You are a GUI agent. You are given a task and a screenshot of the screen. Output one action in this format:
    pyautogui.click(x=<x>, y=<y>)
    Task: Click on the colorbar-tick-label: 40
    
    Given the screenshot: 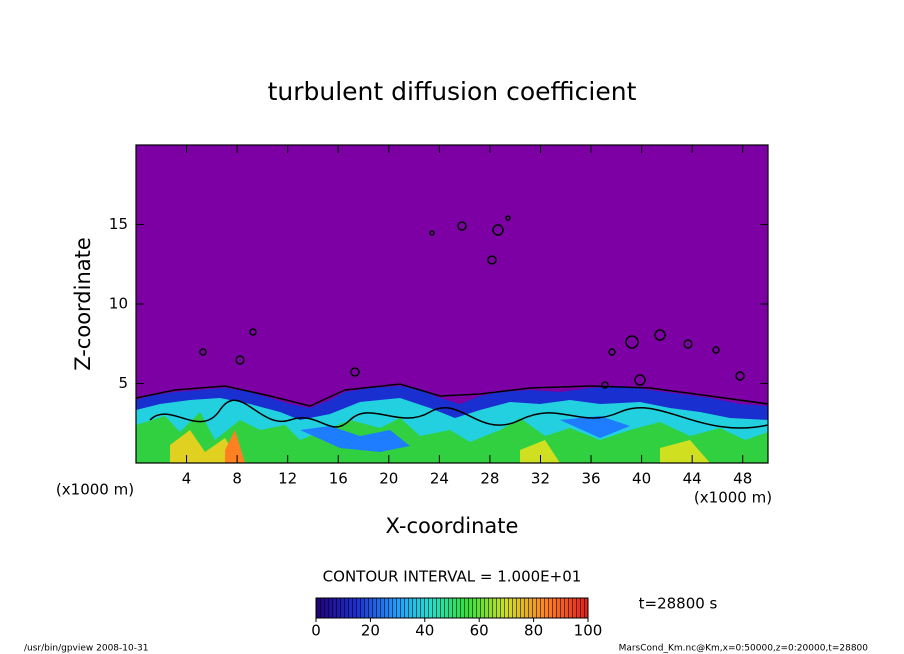 What is the action you would take?
    pyautogui.click(x=424, y=631)
    